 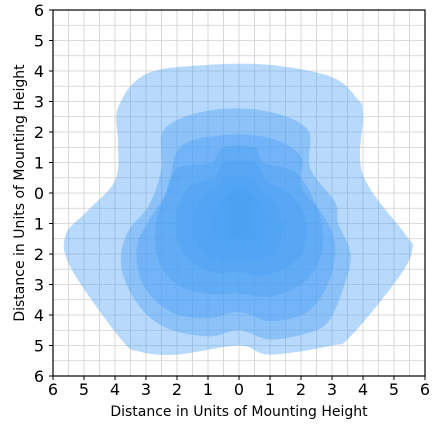 What do you see at coordinates (239, 412) in the screenshot?
I see `x-axis-label: Distance in Units of Mounting Height` at bounding box center [239, 412].